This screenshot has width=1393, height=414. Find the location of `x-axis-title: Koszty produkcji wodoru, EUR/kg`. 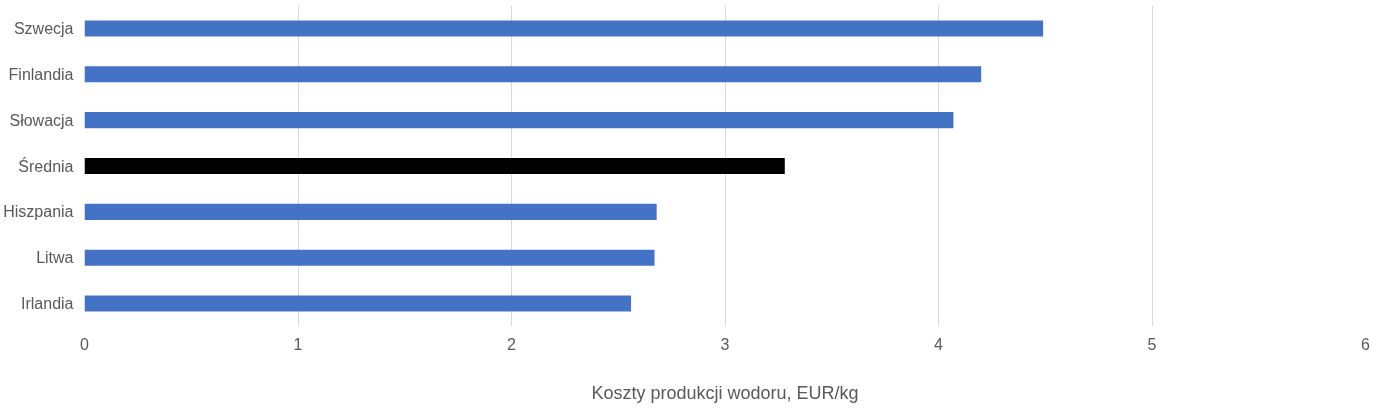

x-axis-title: Koszty produkcji wodoru, EUR/kg is located at coordinates (725, 392).